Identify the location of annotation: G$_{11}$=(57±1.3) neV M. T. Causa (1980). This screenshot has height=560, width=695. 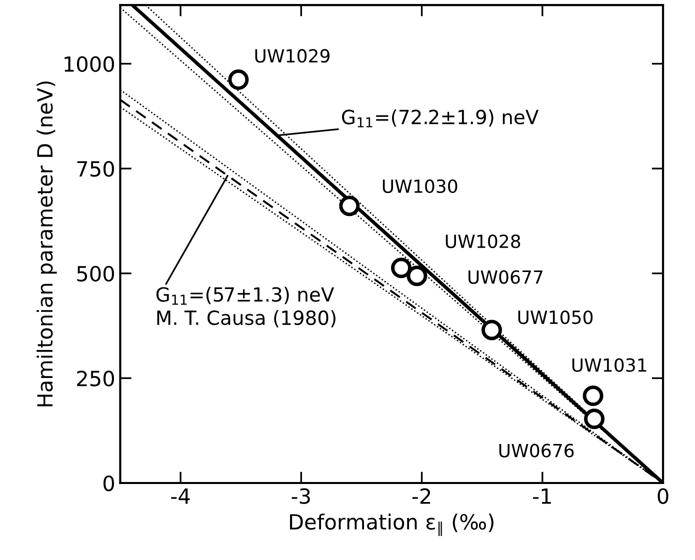
(246, 307).